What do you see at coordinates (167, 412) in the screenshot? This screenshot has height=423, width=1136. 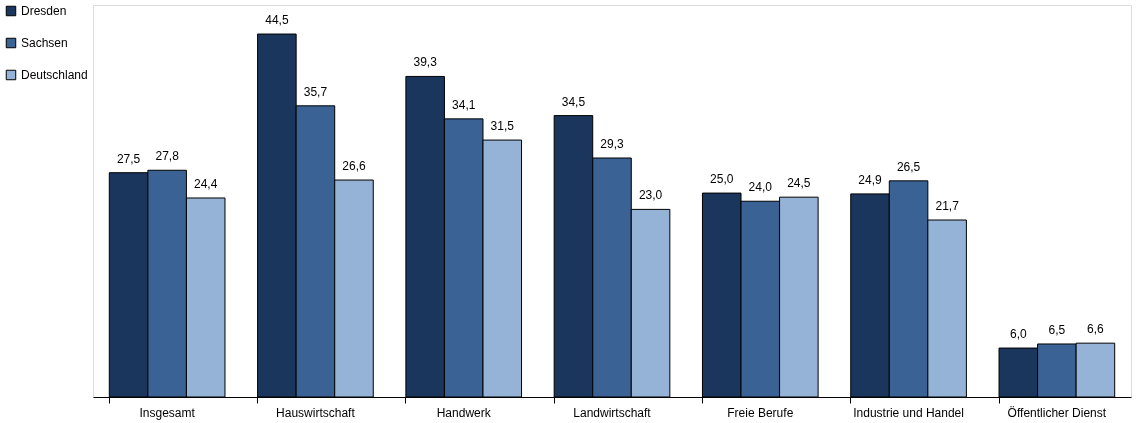 I see `x-tick-label: Insgesamt` at bounding box center [167, 412].